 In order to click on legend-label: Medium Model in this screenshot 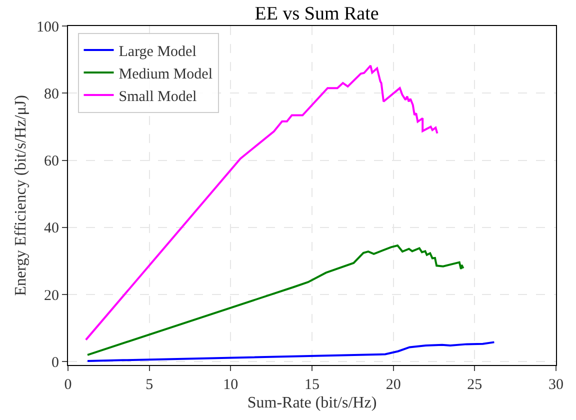, I will do `click(165, 74)`.